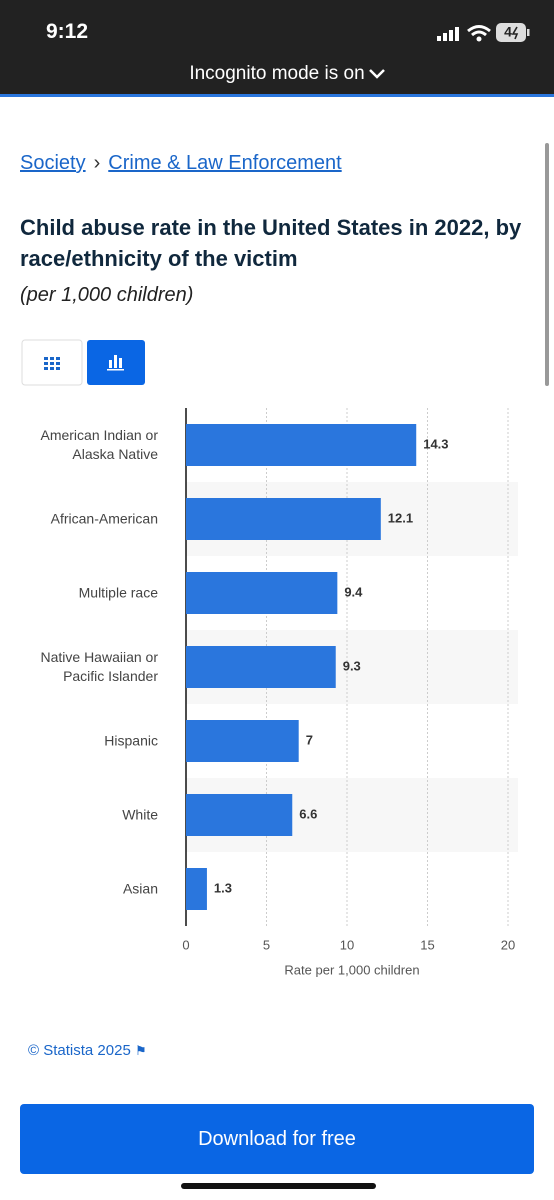  I want to click on home-indicator, so click(278, 1186).